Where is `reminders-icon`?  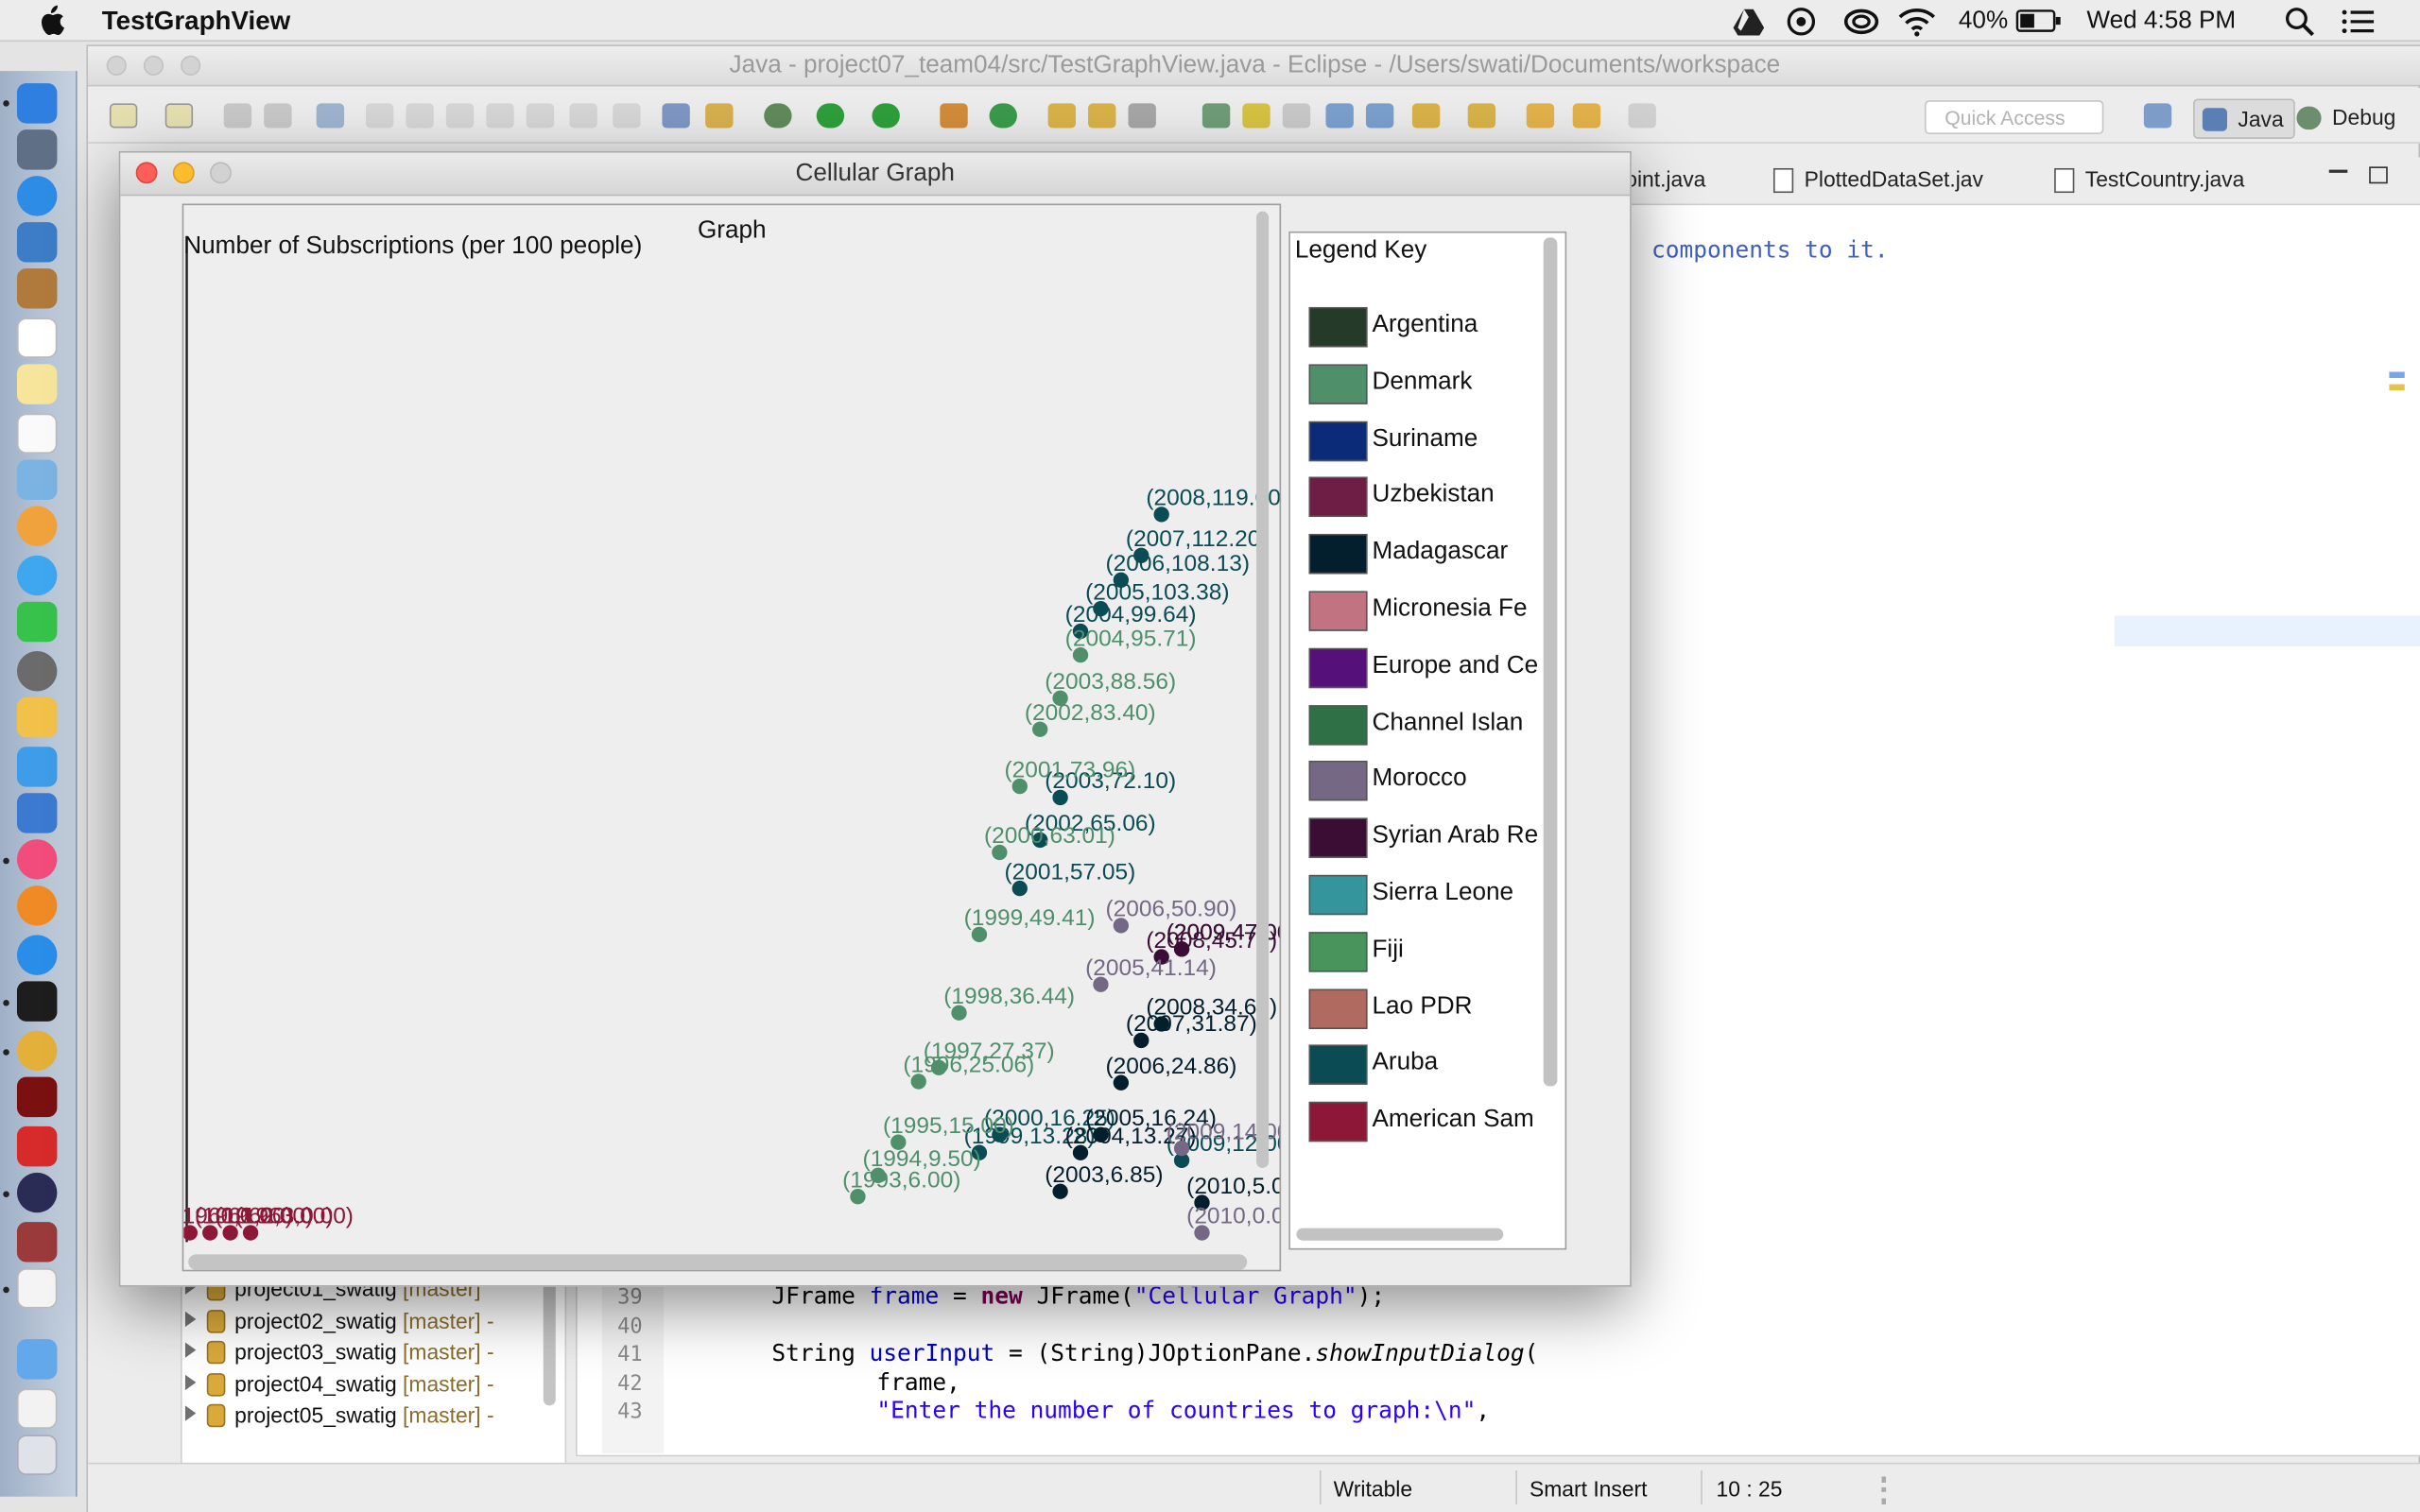 reminders-icon is located at coordinates (37, 434).